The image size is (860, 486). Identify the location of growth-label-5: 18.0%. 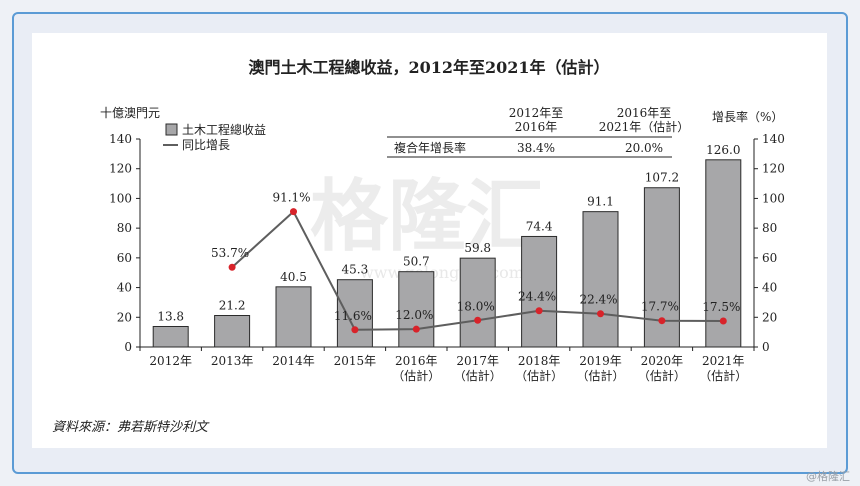
(476, 306).